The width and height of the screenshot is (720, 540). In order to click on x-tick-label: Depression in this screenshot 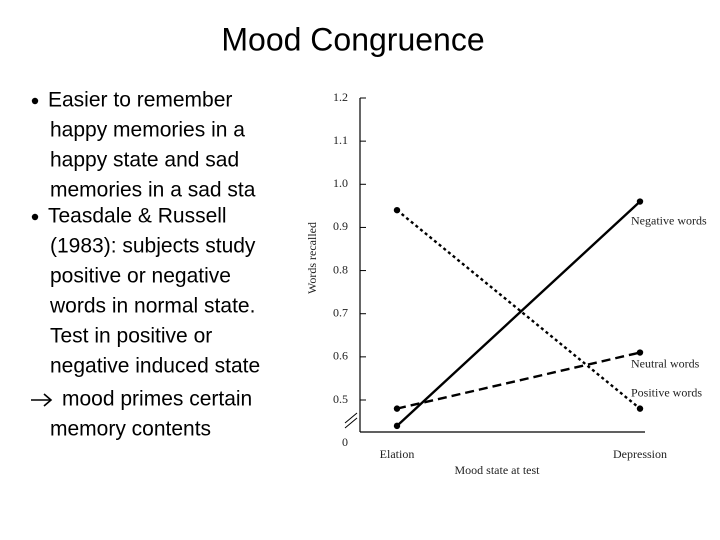, I will do `click(640, 454)`.